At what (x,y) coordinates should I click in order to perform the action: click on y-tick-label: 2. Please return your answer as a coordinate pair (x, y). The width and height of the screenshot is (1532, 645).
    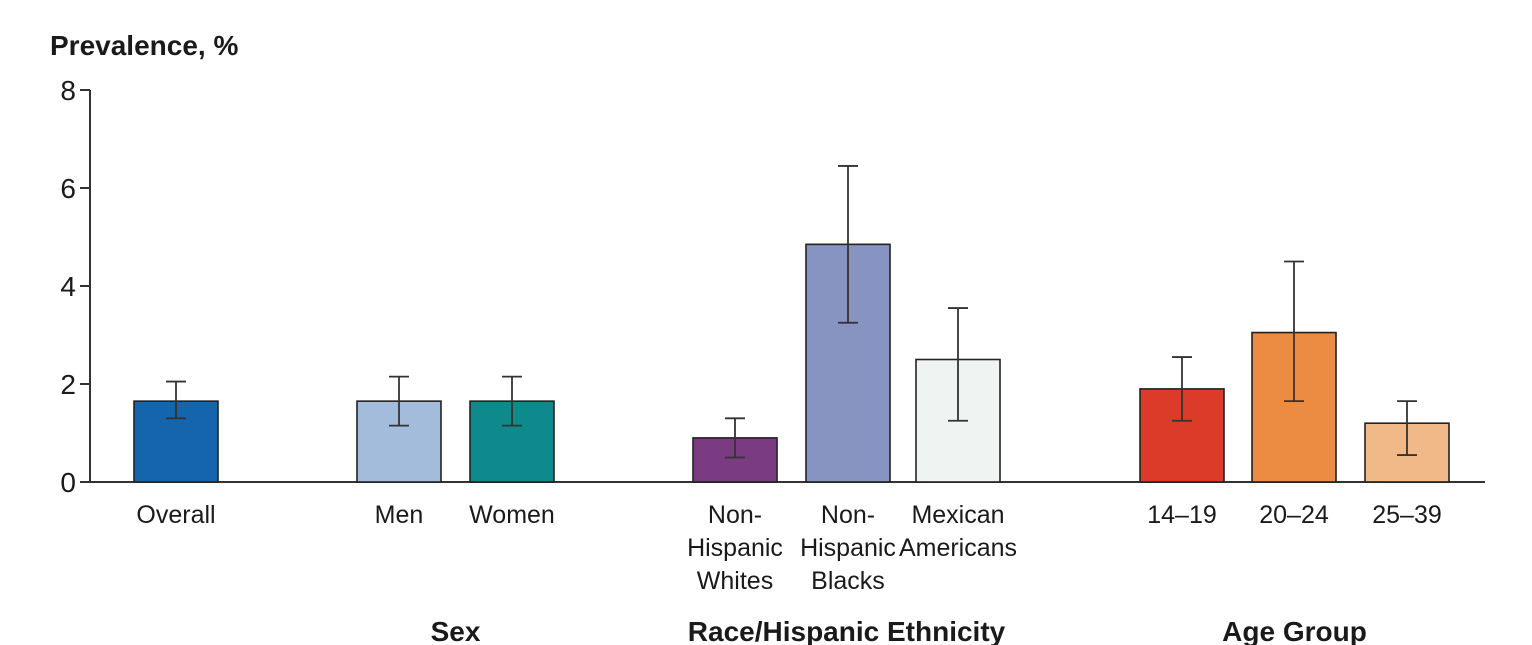
    Looking at the image, I should click on (68, 384).